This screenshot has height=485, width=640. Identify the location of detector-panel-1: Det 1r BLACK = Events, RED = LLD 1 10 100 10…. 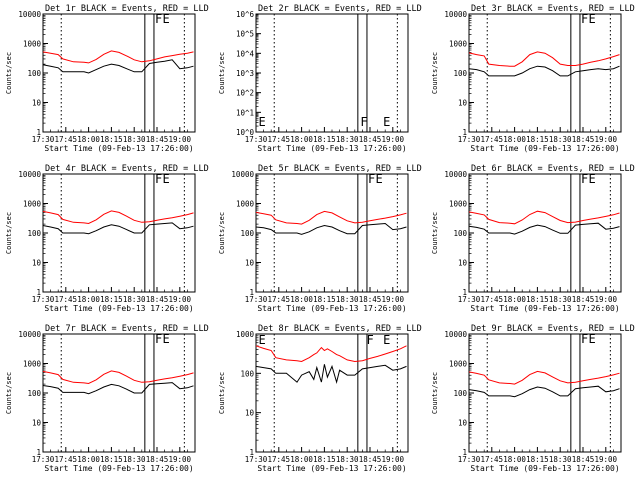
(107, 78).